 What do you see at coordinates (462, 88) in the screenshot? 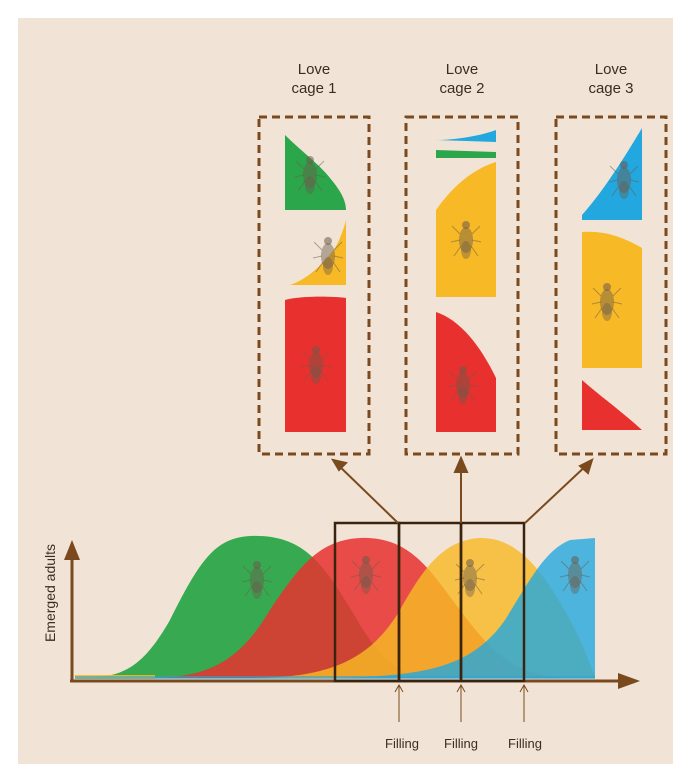
I see `cage-2-title-line2: cage 2` at bounding box center [462, 88].